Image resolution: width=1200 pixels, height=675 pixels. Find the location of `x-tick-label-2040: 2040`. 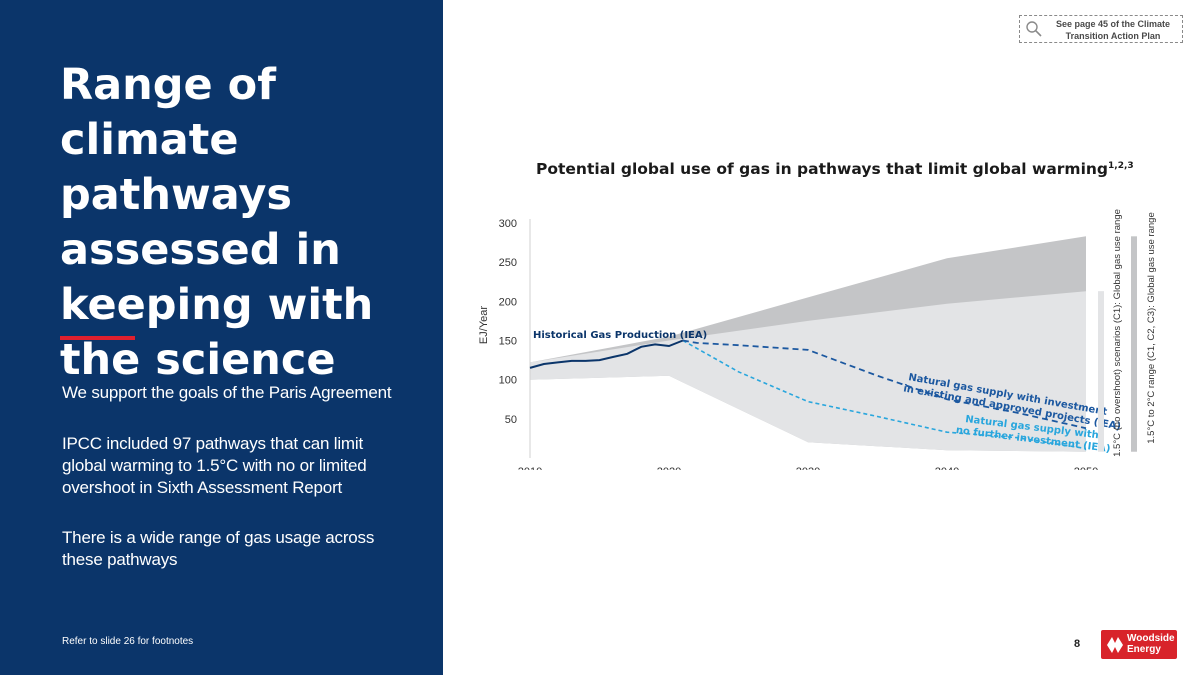

x-tick-label-2040: 2040 is located at coordinates (947, 468).